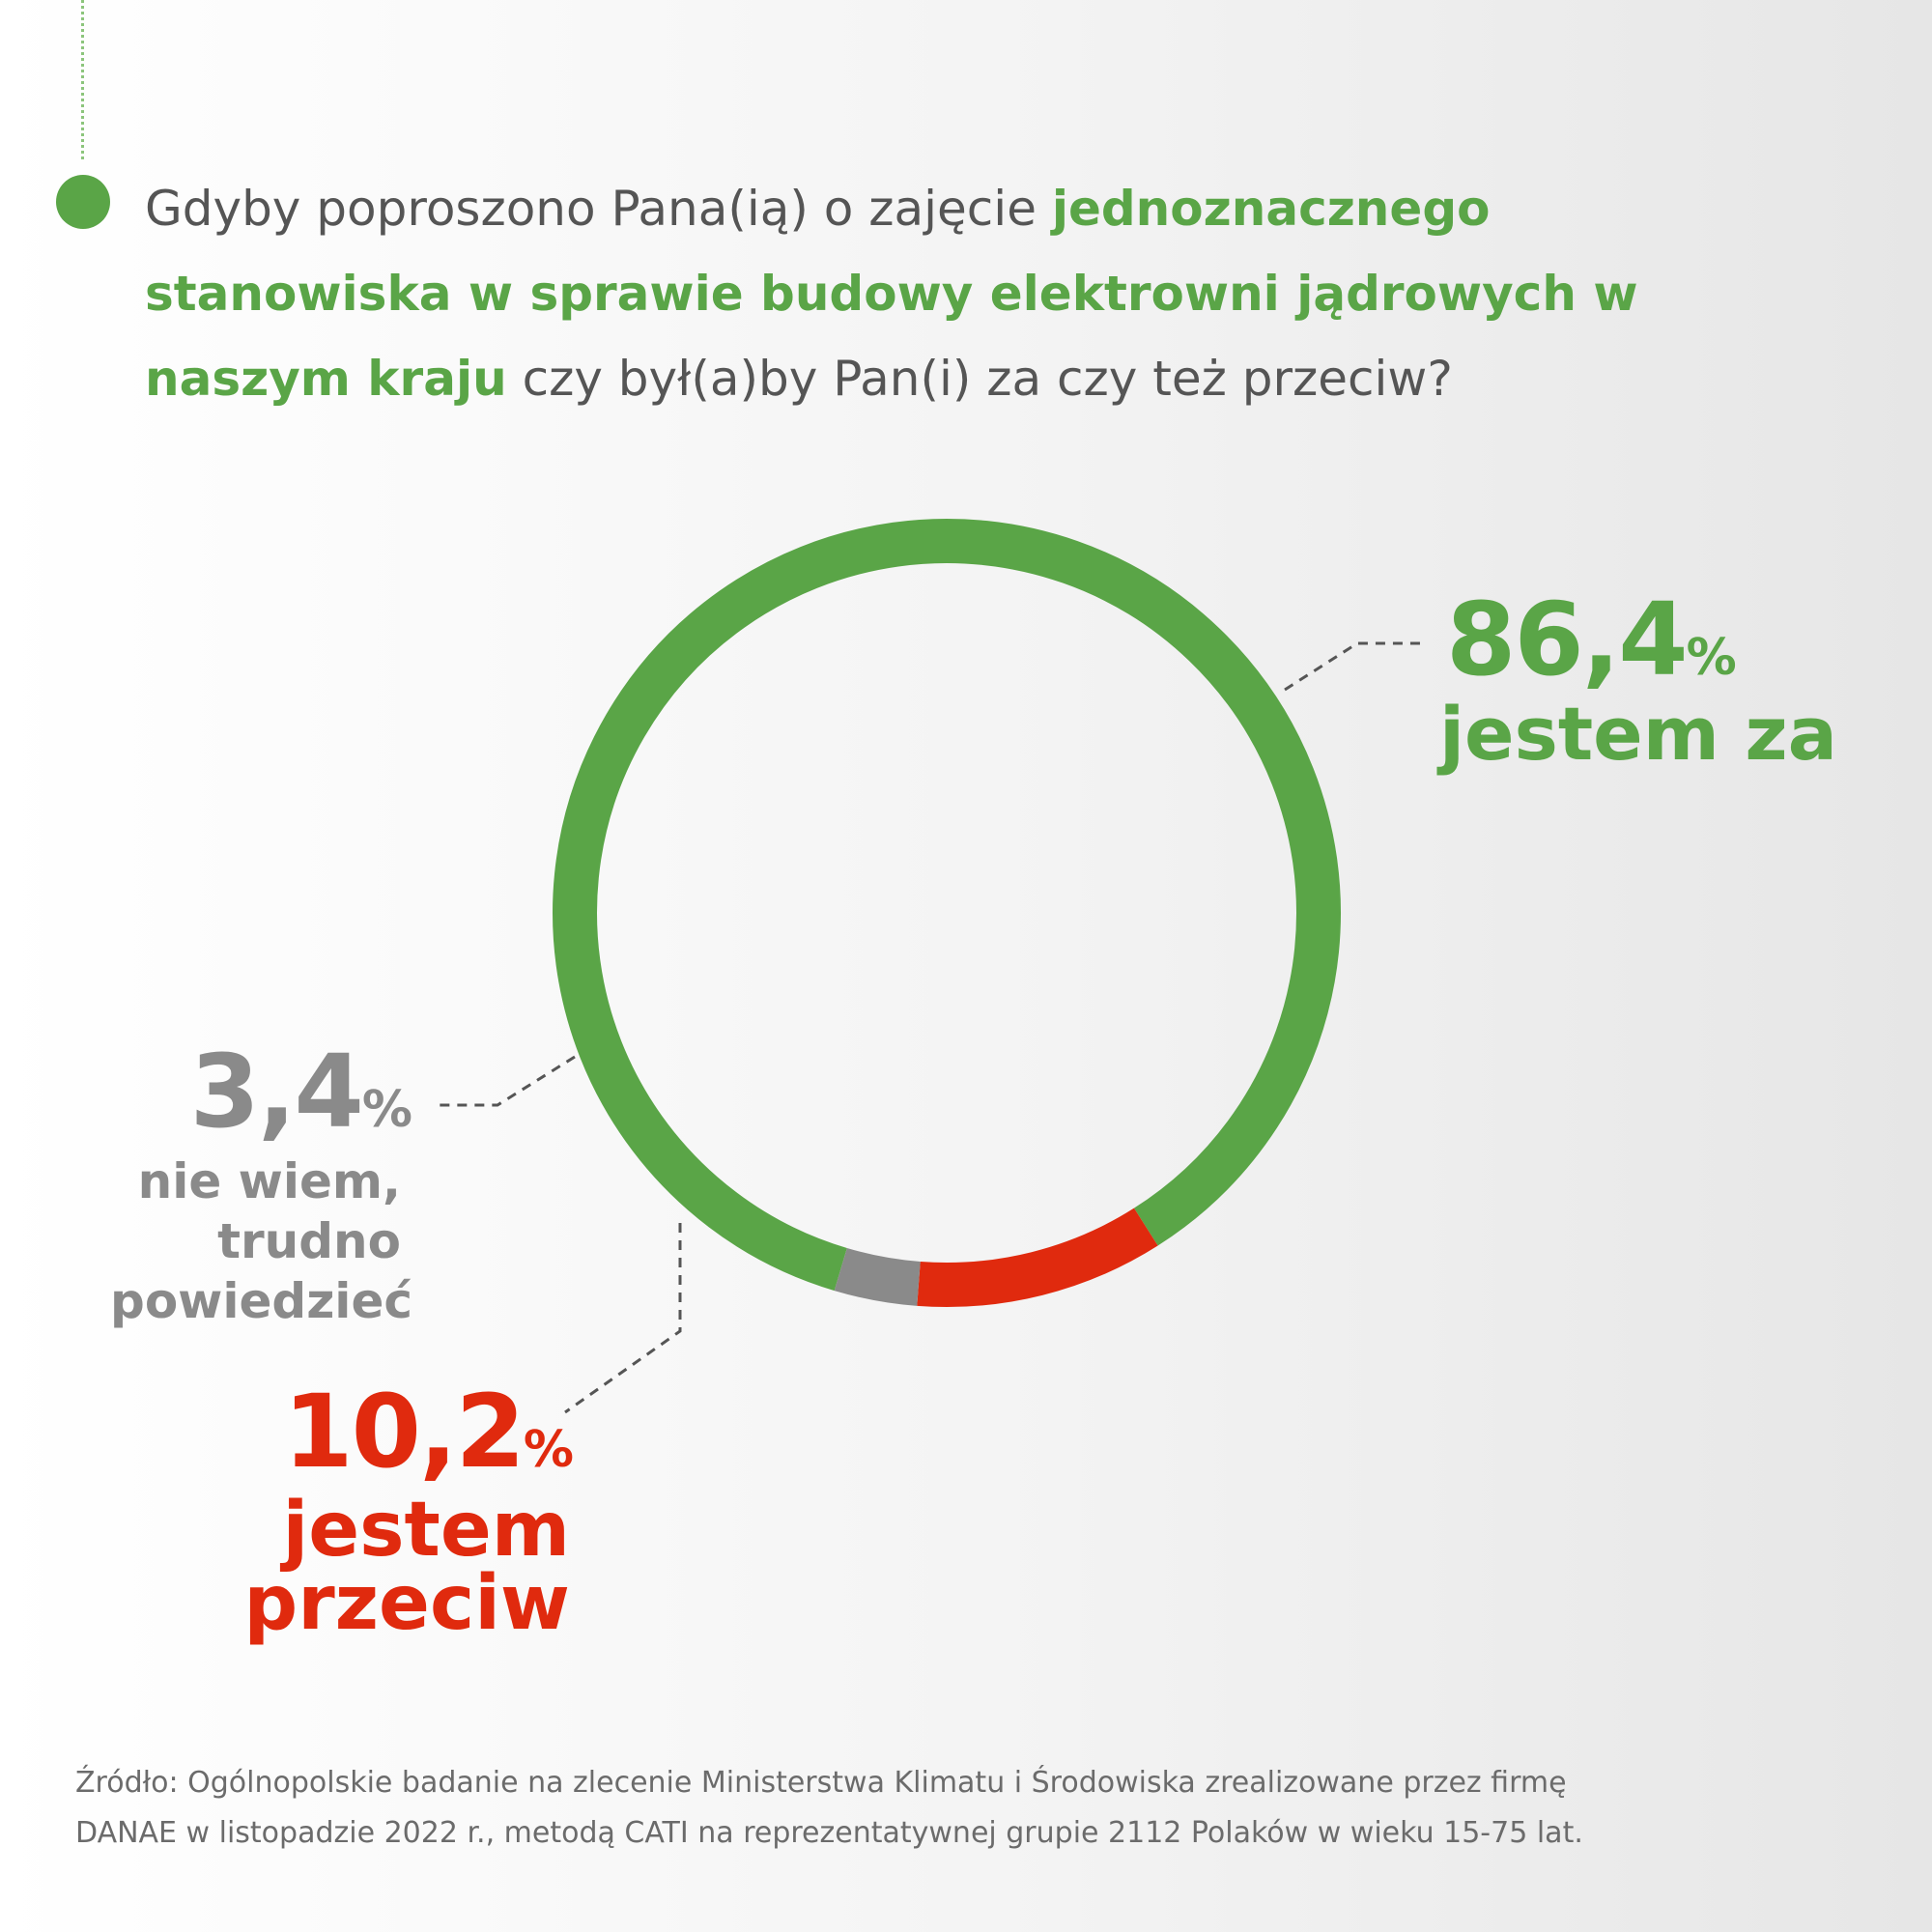  I want to click on bullet-dot-icon, so click(83, 202).